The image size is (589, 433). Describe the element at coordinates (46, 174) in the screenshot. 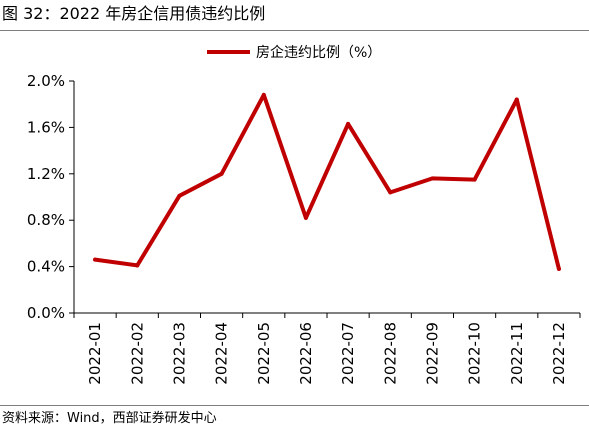

I see `y-tick-label: 1.2%` at that location.